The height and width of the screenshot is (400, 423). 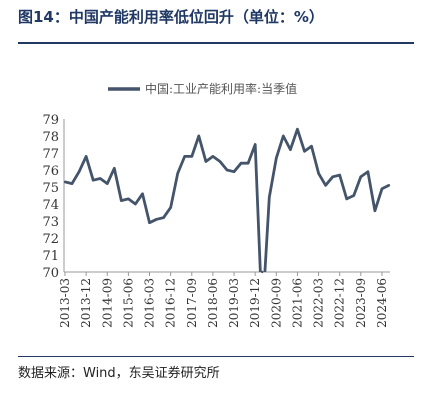 I want to click on y-tick-label: 79, so click(x=50, y=120).